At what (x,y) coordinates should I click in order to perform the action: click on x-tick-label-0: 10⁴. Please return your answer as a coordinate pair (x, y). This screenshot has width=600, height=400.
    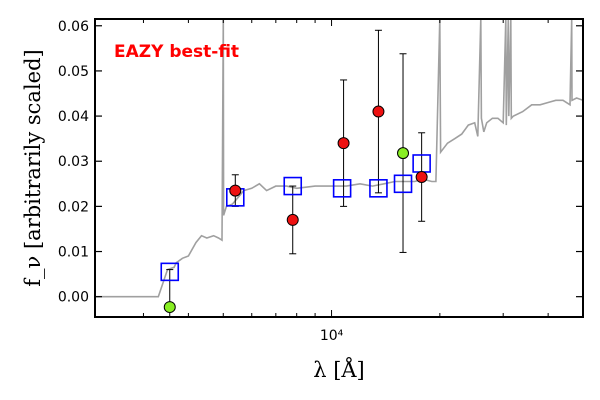
    Looking at the image, I should click on (332, 336).